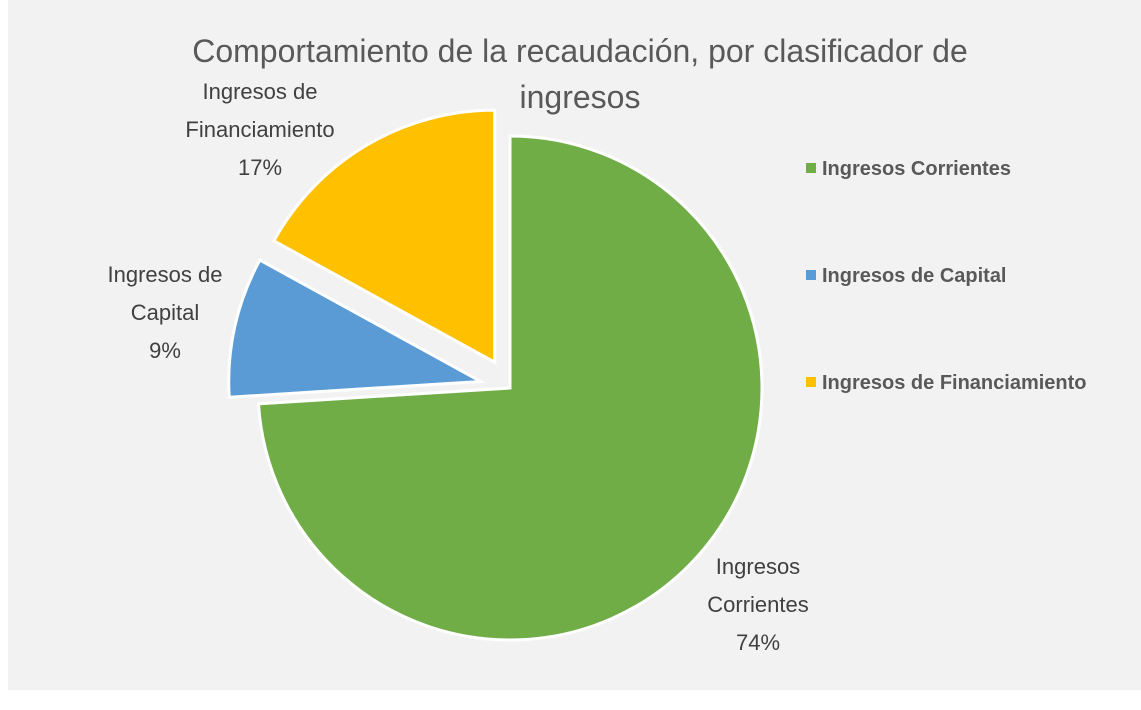 The width and height of the screenshot is (1141, 710). I want to click on data-label-value: 17%, so click(260, 167).